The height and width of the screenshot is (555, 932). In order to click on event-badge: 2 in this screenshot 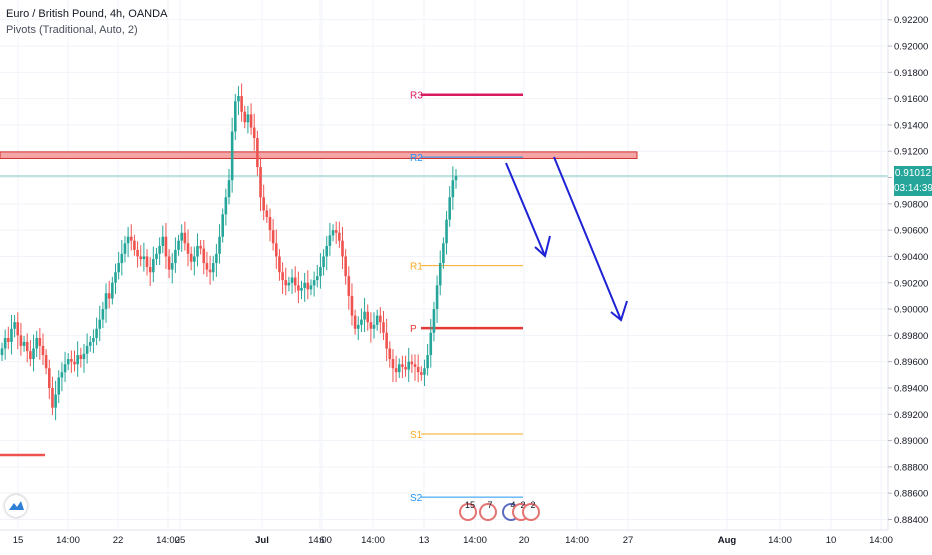, I will do `click(531, 510)`.